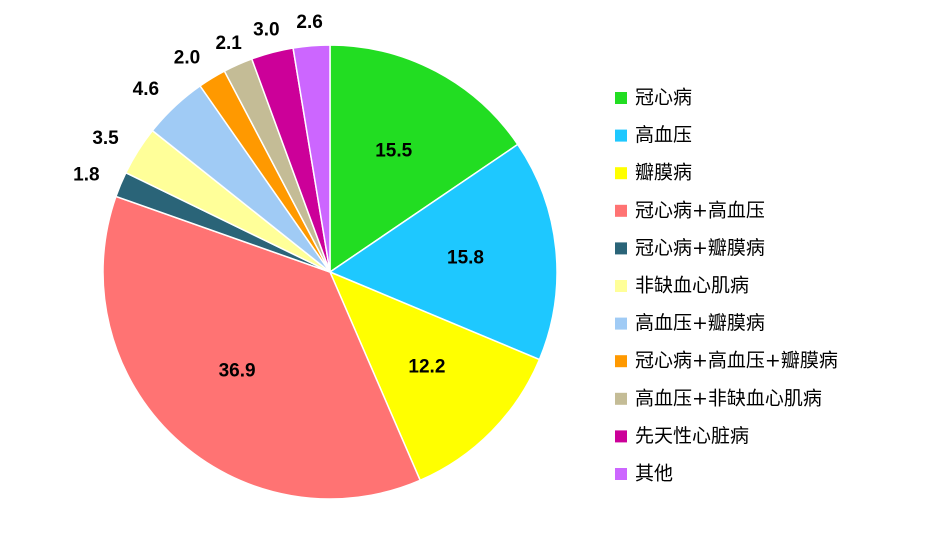 This screenshot has width=934, height=545. Describe the element at coordinates (700, 248) in the screenshot. I see `legend-label: 冠心病+瓣膜病` at that location.